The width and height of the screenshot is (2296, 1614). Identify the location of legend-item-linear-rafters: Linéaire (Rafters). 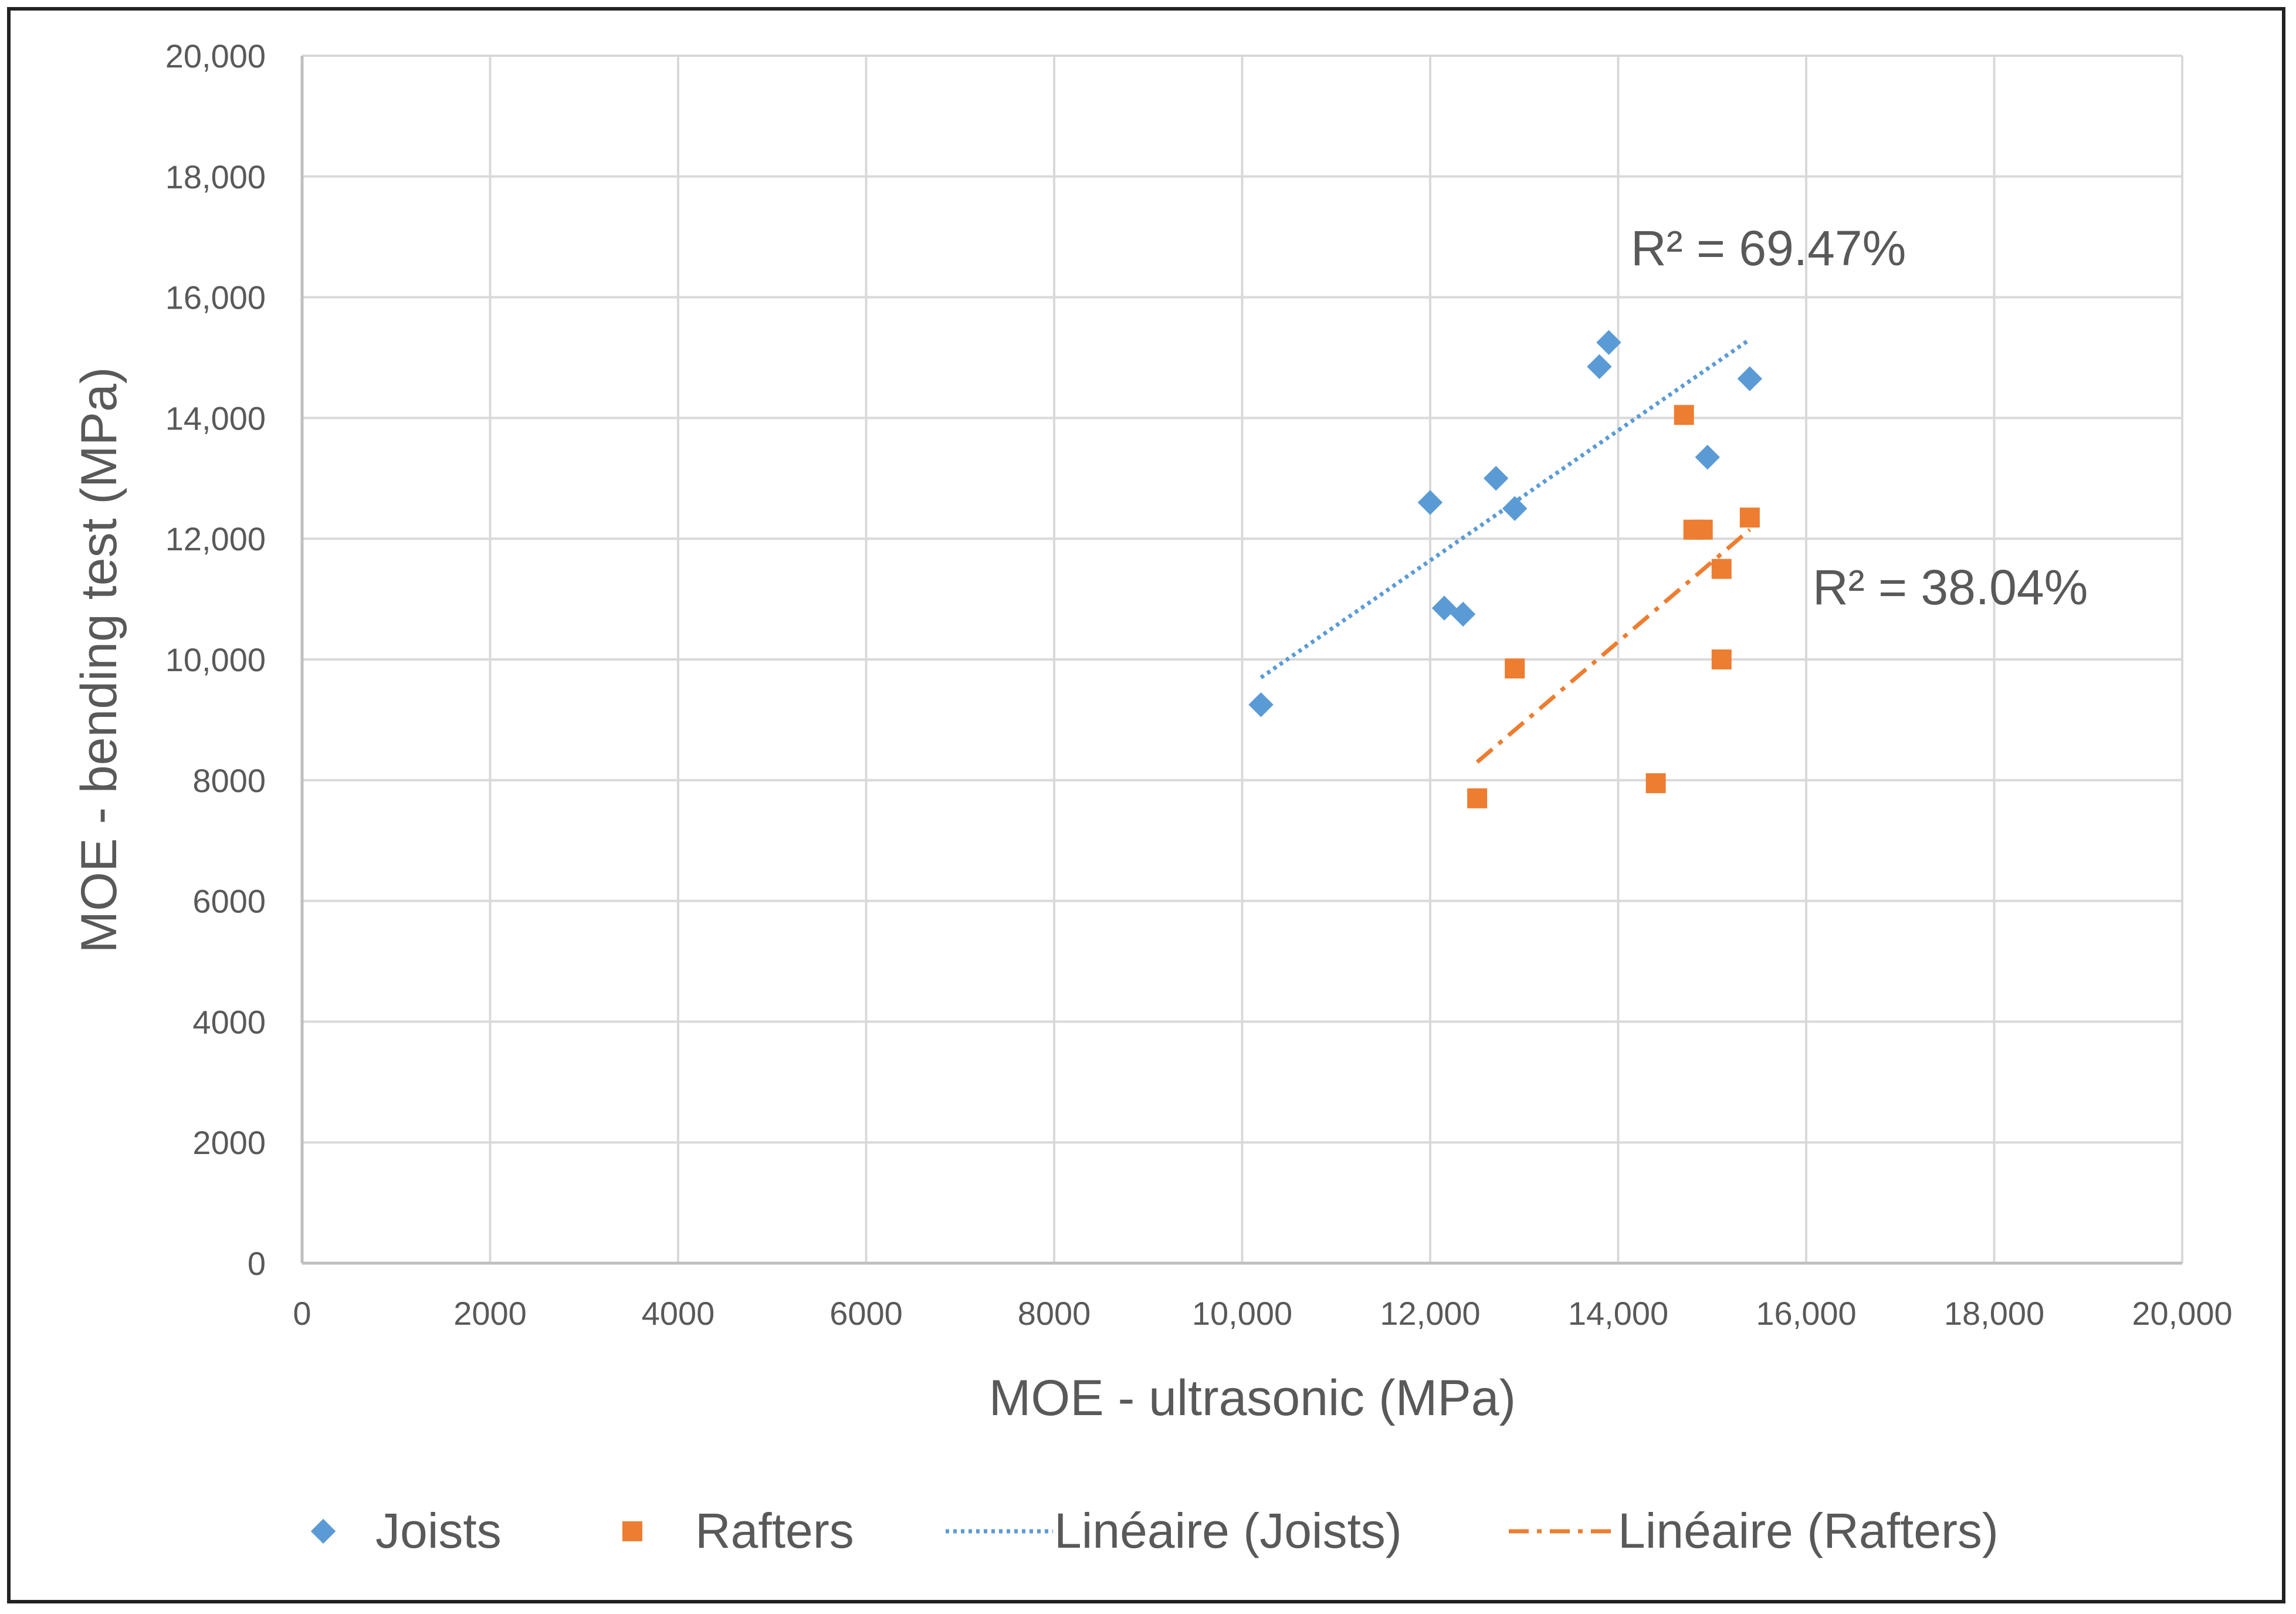
(1754, 1530).